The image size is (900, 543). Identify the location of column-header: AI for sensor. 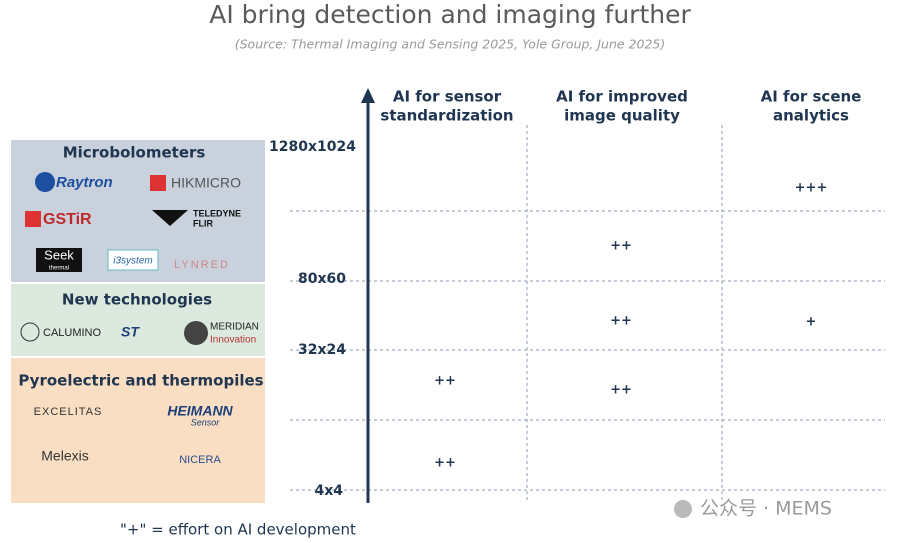
(447, 97).